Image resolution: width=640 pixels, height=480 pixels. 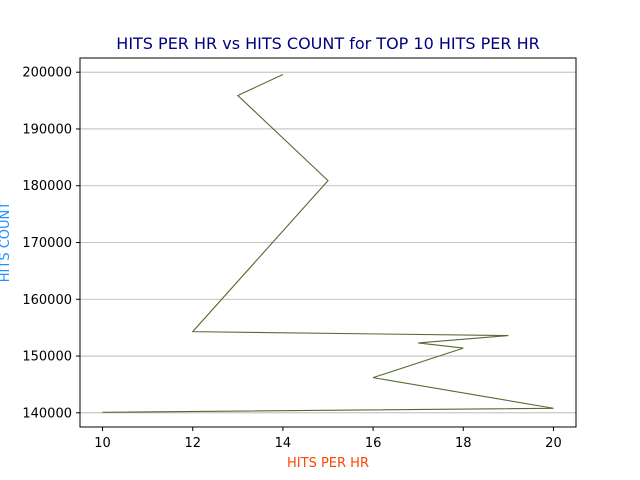 What do you see at coordinates (328, 463) in the screenshot?
I see `x-axis-label: HITS PER HR` at bounding box center [328, 463].